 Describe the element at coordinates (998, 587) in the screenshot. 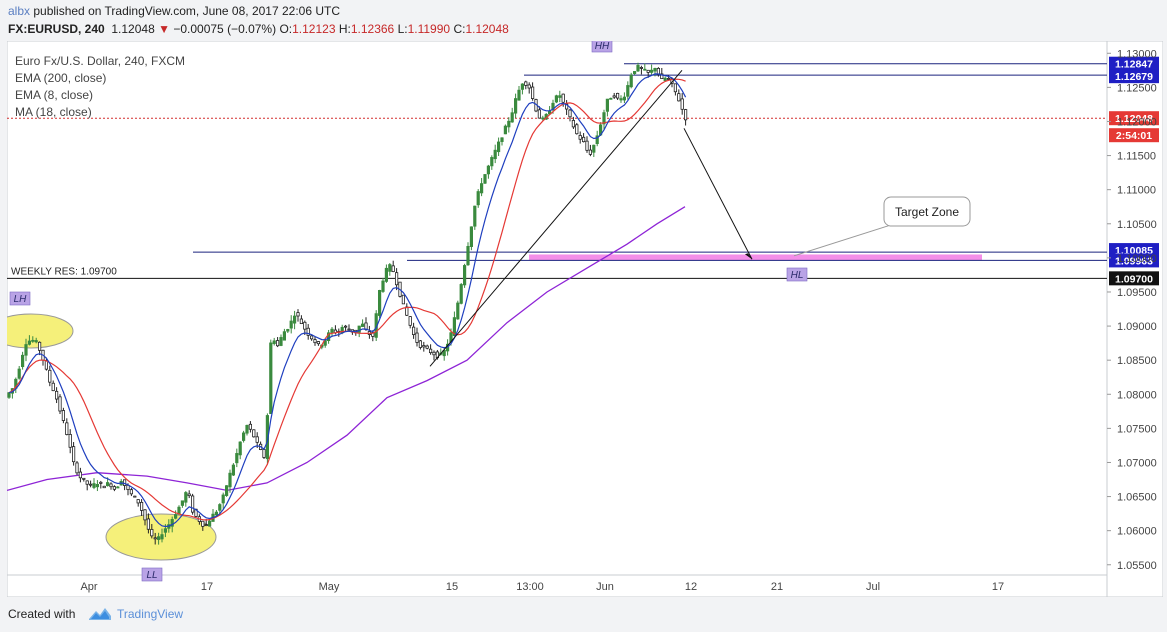

I see `x-tick-label: 17` at that location.